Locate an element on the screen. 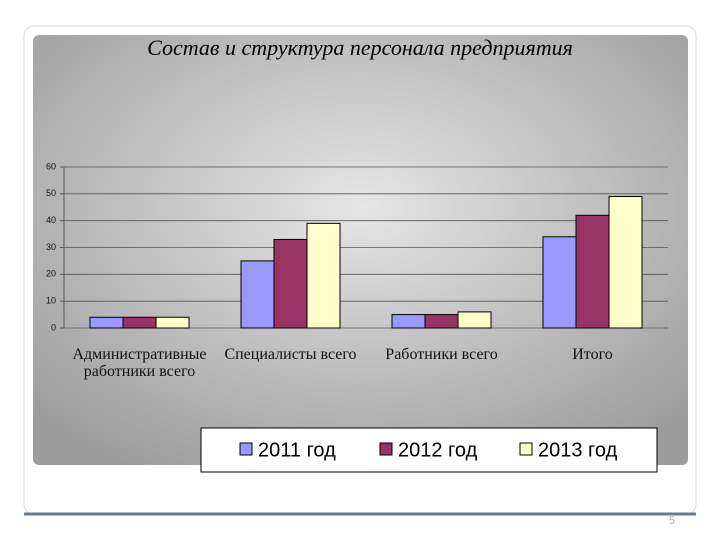 The height and width of the screenshot is (540, 720). legend-label: 2012 год is located at coordinates (438, 450).